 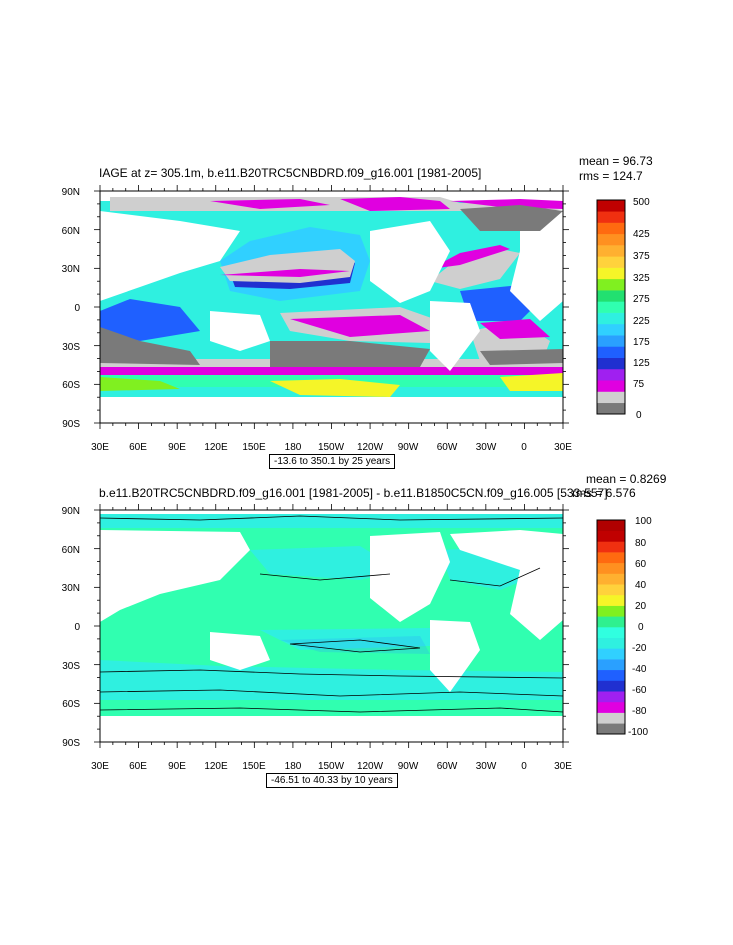 What do you see at coordinates (447, 766) in the screenshot?
I see `lon-label: 60W` at bounding box center [447, 766].